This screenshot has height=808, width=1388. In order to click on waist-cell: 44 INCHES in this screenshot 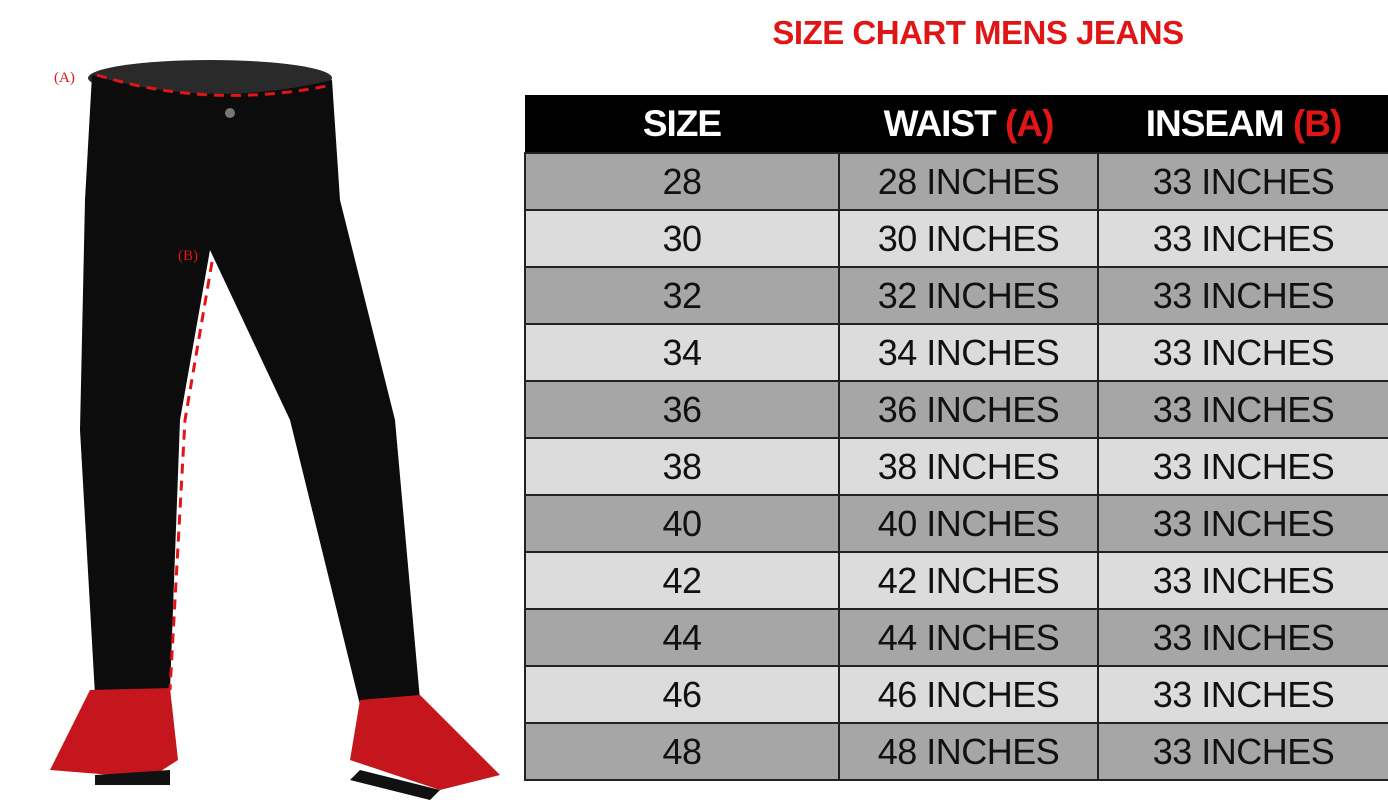, I will do `click(968, 637)`.